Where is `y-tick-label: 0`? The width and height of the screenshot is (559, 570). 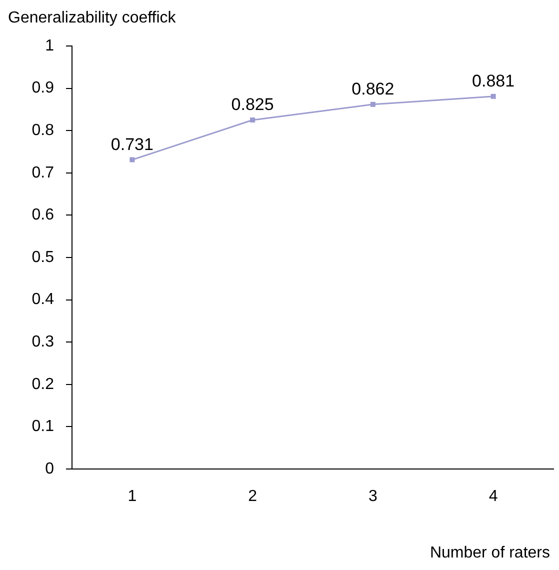 y-tick-label: 0 is located at coordinates (49, 469).